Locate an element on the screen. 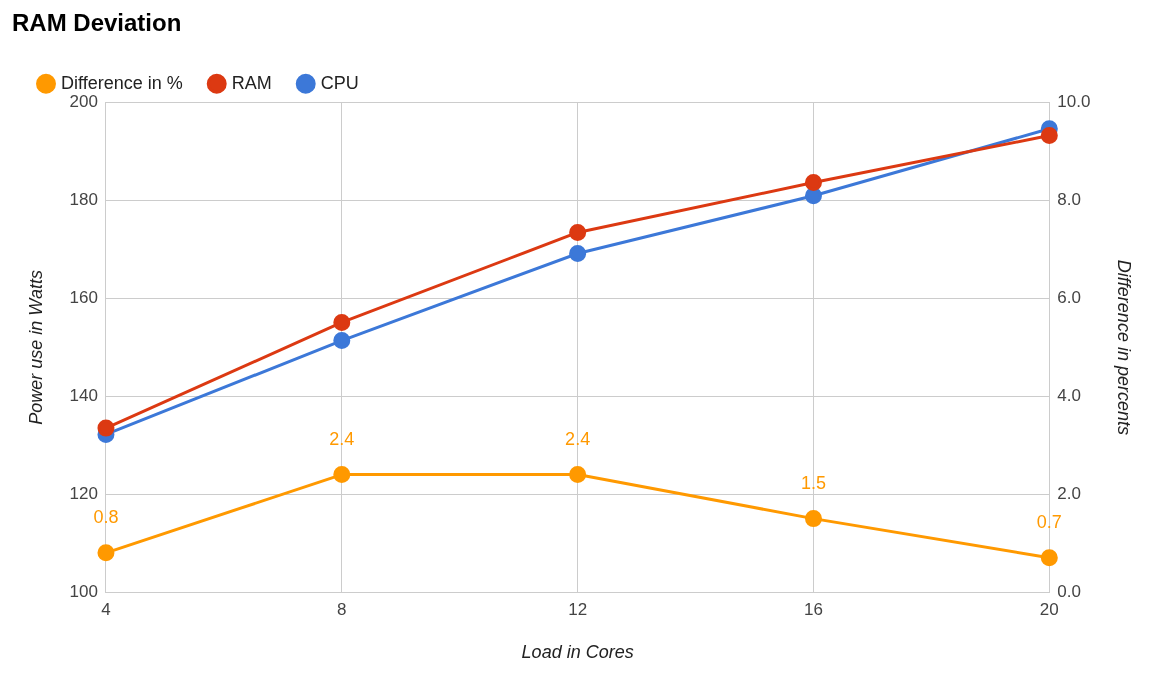  x-tick-label: 20 is located at coordinates (1049, 609).